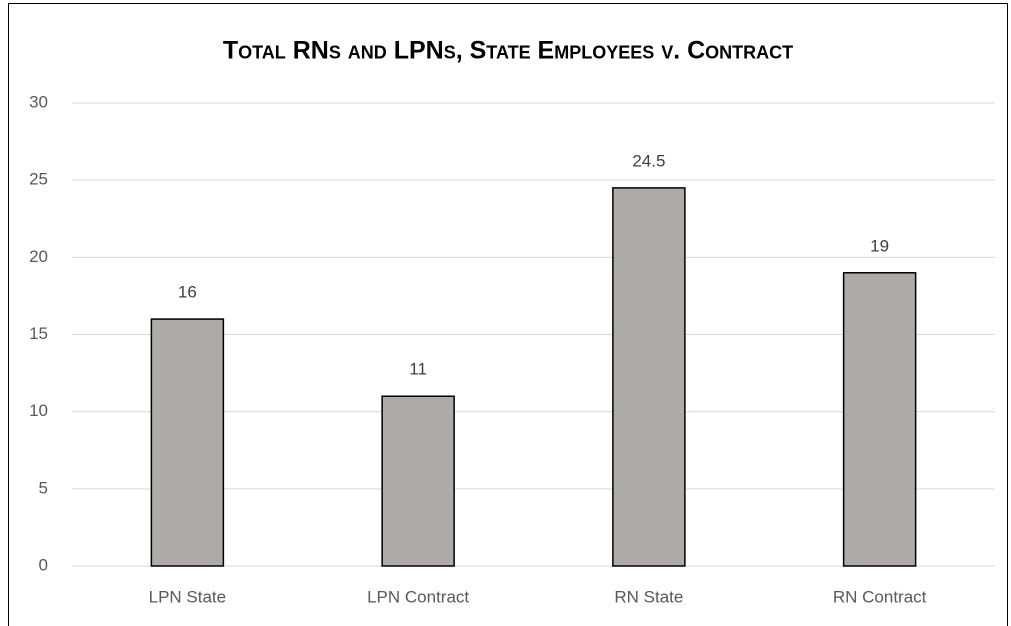 This screenshot has width=1011, height=626. I want to click on y-tick-label: 10, so click(38, 410).